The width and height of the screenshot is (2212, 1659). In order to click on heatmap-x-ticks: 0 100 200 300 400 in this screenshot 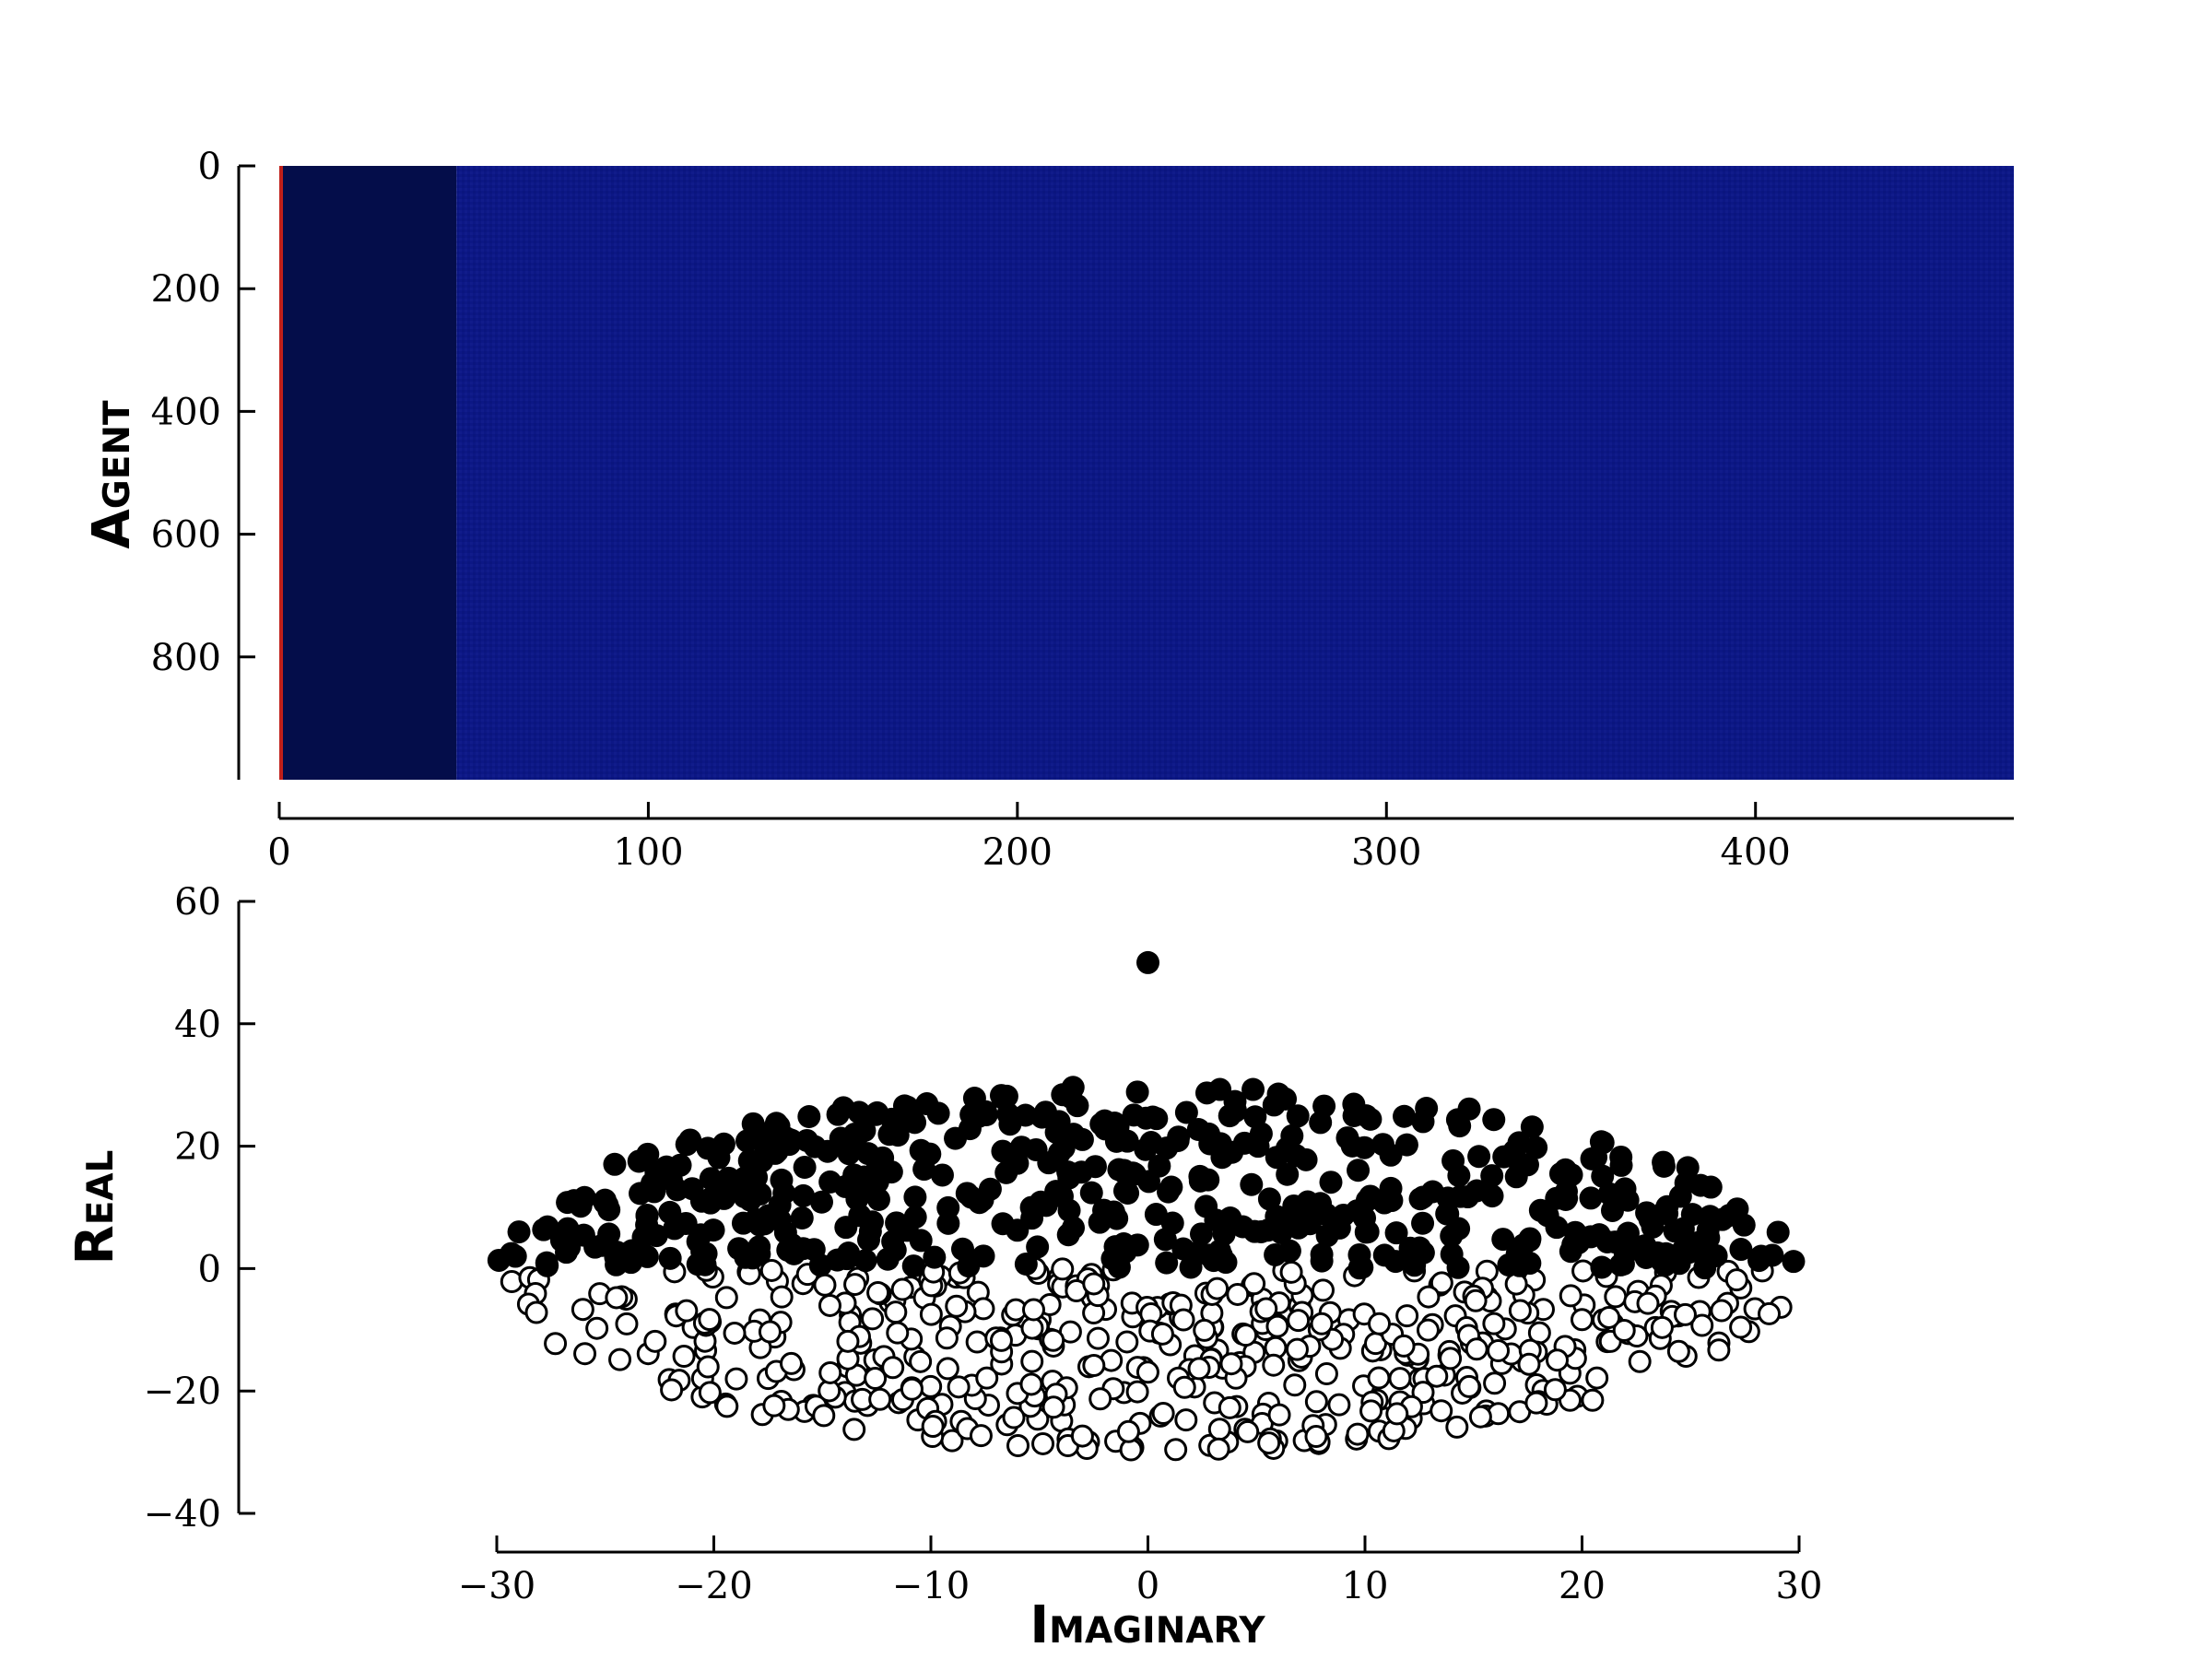, I will do `click(1029, 838)`.